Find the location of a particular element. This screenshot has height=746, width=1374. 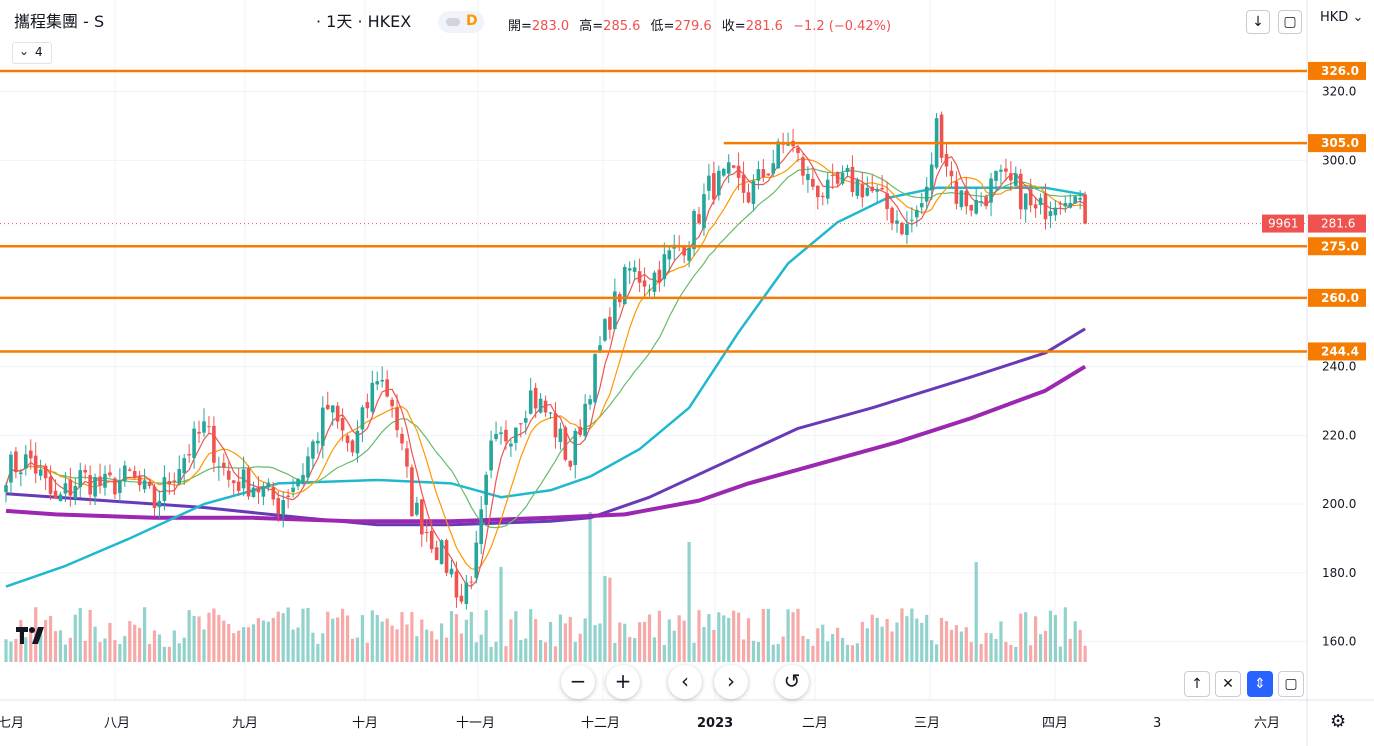

download-arrow-icon: ↓ is located at coordinates (1258, 22).